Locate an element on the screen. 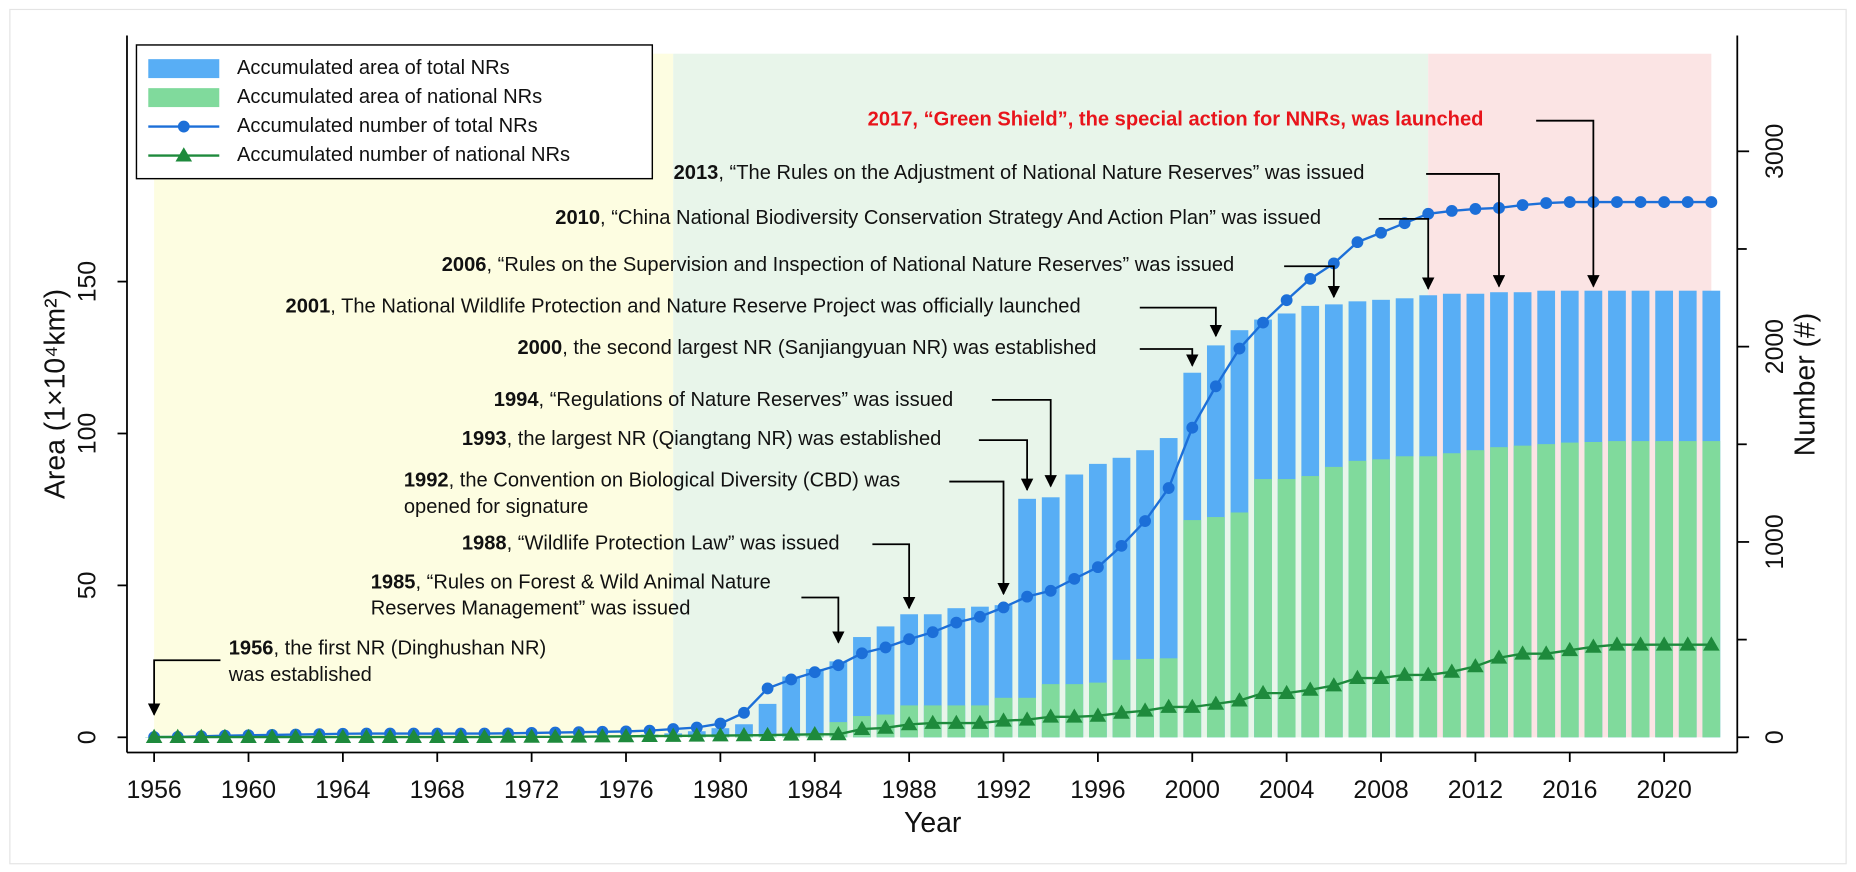 This screenshot has height=872, width=1856. x-tick-label: 2008 is located at coordinates (1380, 790).